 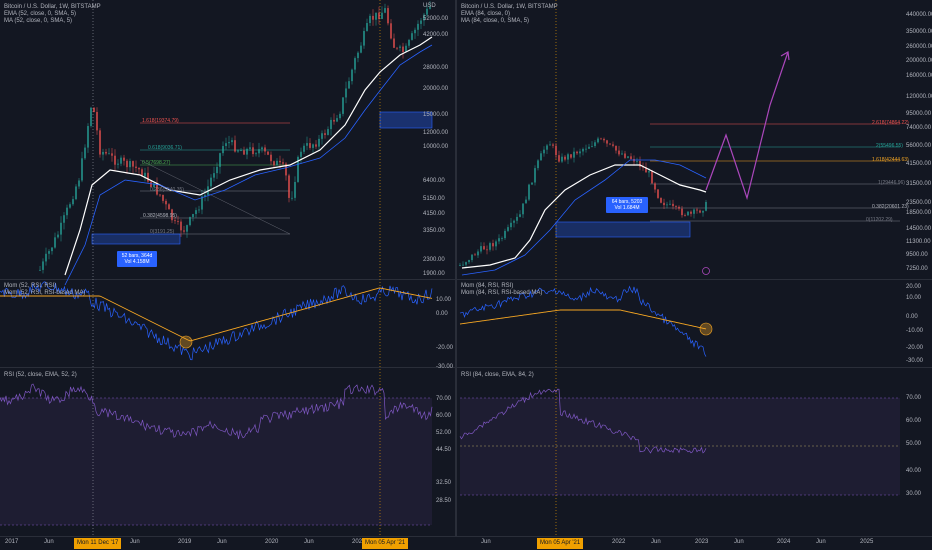 I want to click on price-label-left-6: 12000.00, so click(x=436, y=133).